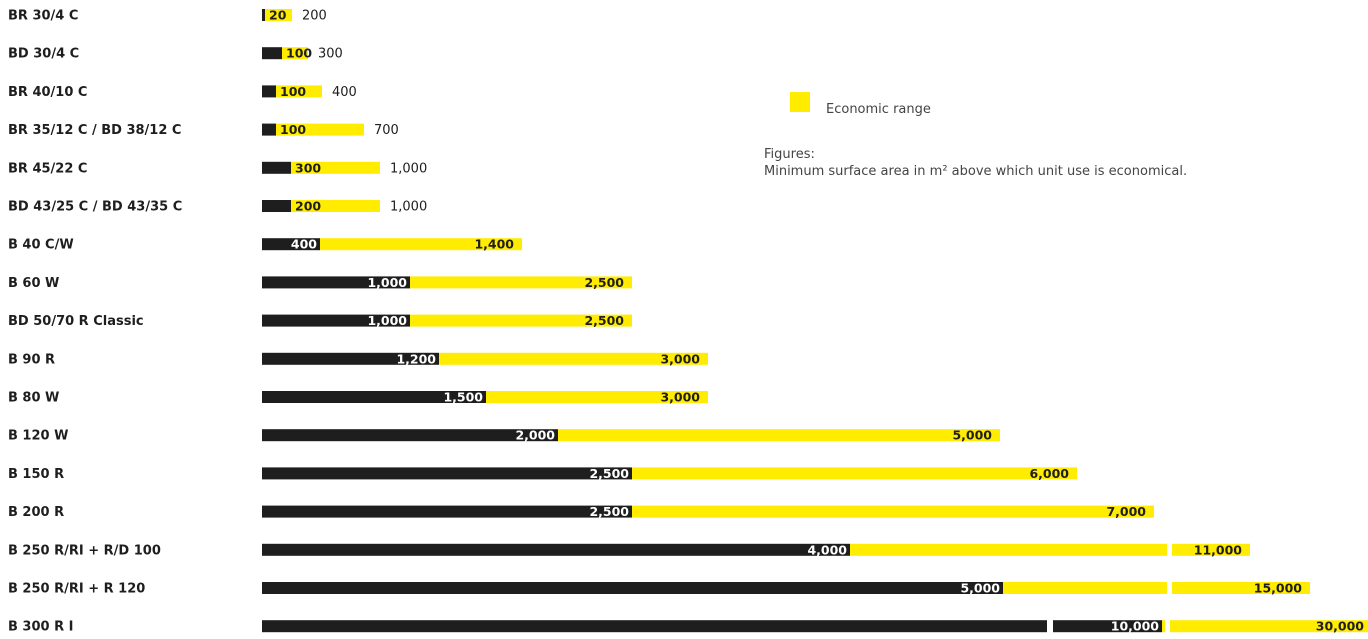  Describe the element at coordinates (386, 130) in the screenshot. I see `end-value-label: 700` at that location.